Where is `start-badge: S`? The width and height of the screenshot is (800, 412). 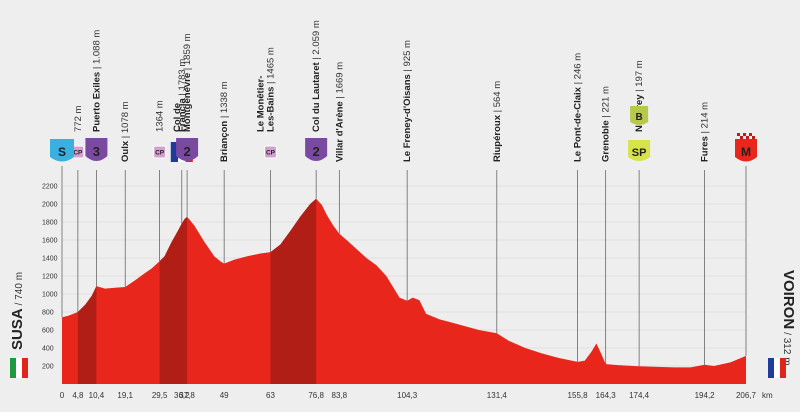 start-badge: S is located at coordinates (62, 150).